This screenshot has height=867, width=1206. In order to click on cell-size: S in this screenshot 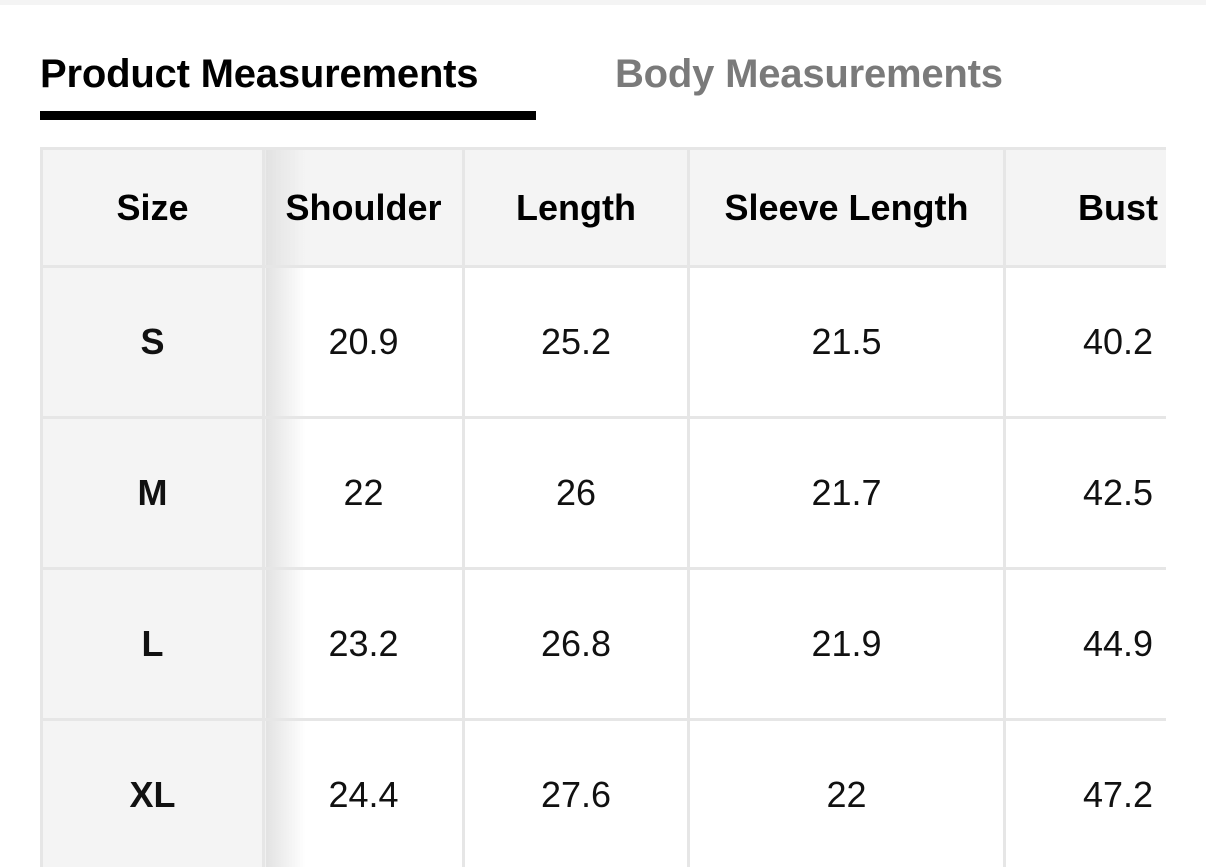, I will do `click(153, 342)`.